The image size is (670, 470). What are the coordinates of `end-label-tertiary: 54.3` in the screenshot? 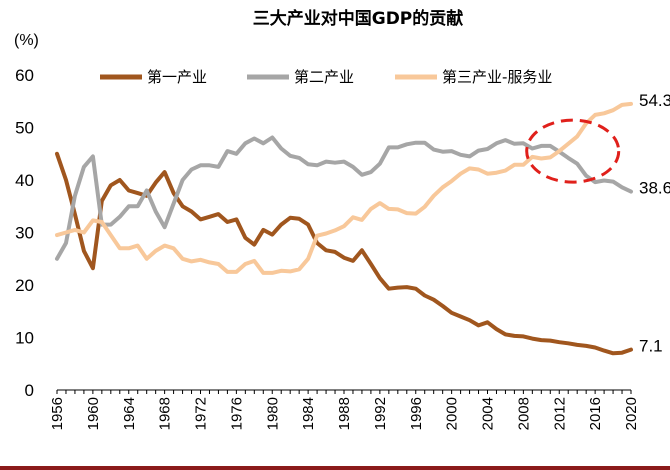 It's located at (654, 100).